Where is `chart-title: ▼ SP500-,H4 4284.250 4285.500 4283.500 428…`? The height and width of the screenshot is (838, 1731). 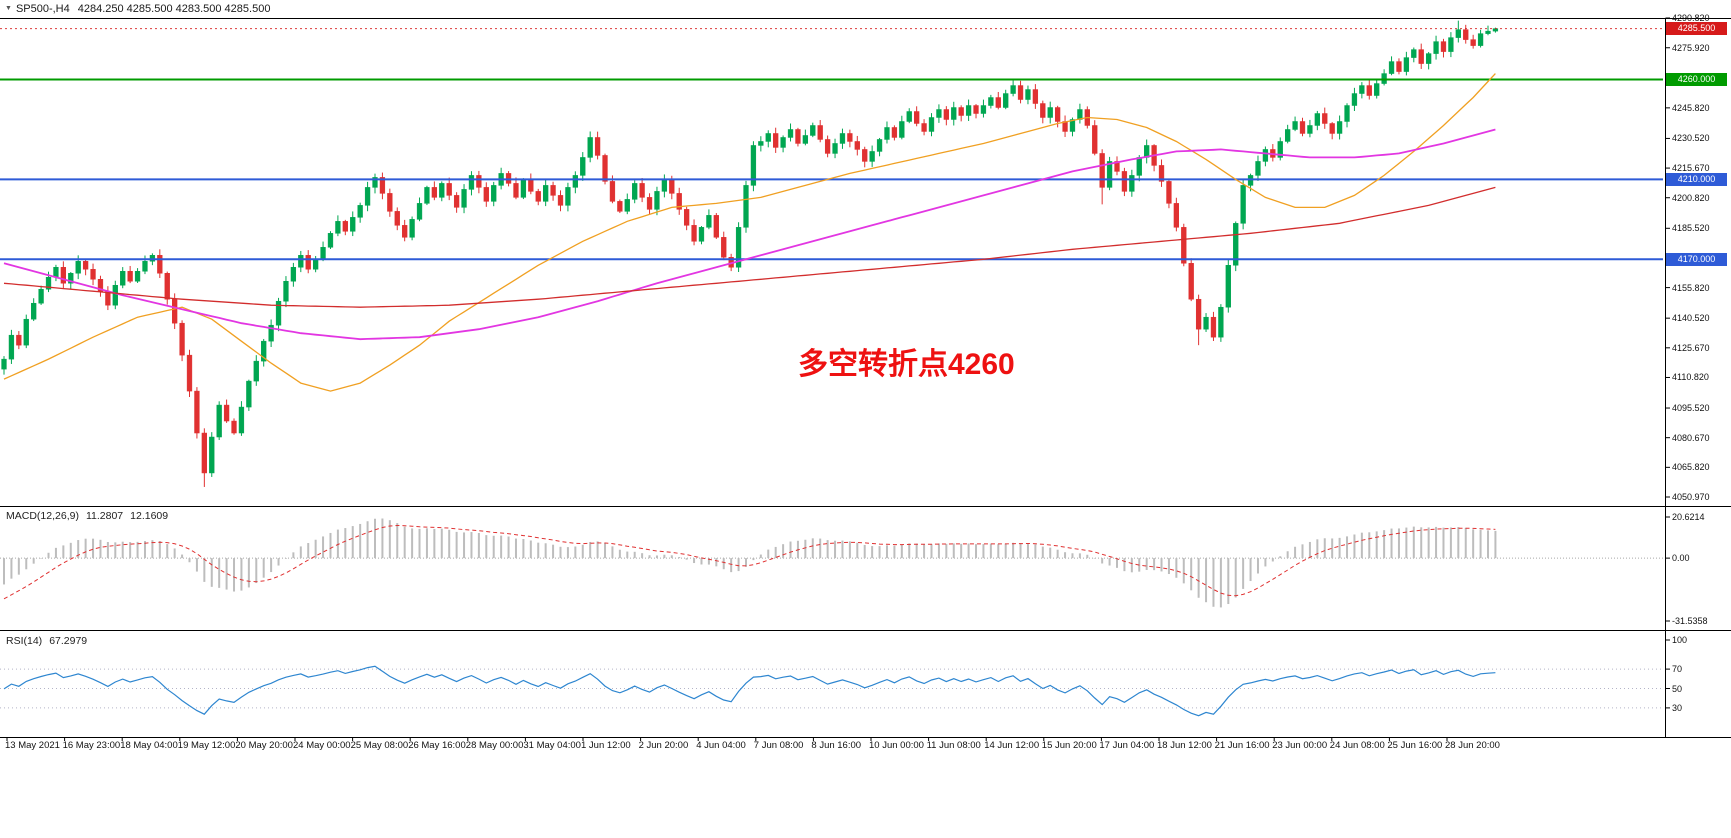
chart-title: ▼ SP500-,H4 4284.250 4285.500 4283.500 428… is located at coordinates (137, 9).